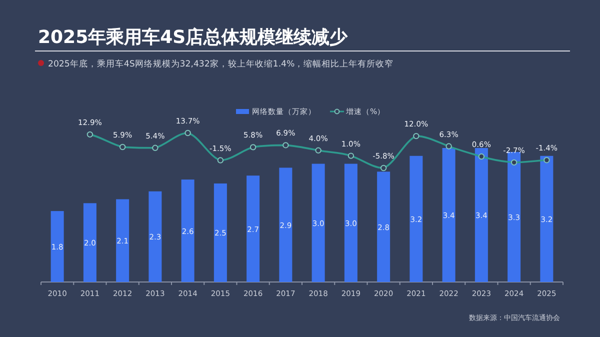  I want to click on chart-title: 2025年乘用车4S店总体规模继续减少, so click(193, 37).